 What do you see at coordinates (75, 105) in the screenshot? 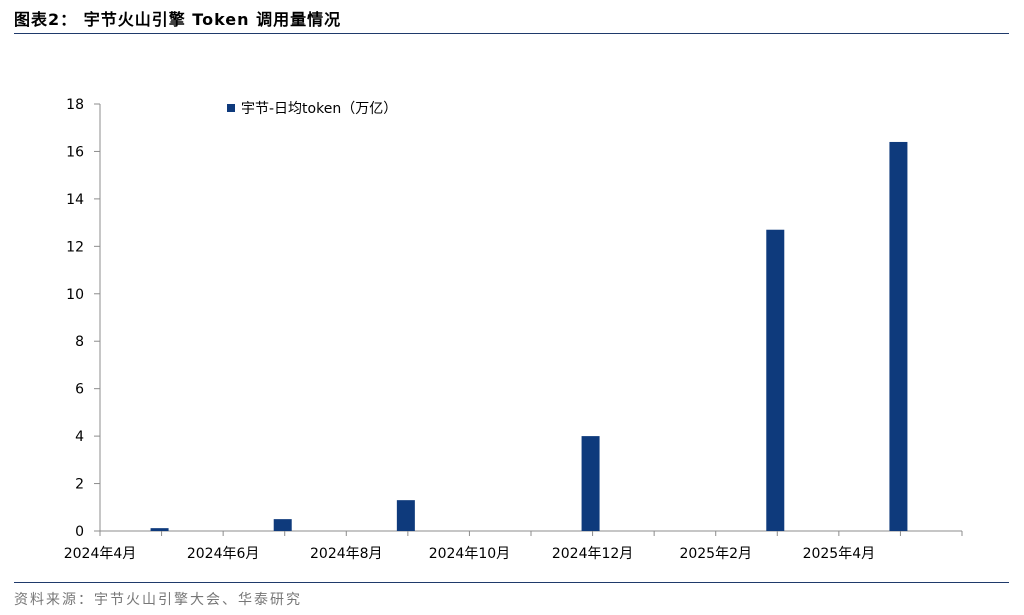
I see `y-tick-label: 18` at bounding box center [75, 105].